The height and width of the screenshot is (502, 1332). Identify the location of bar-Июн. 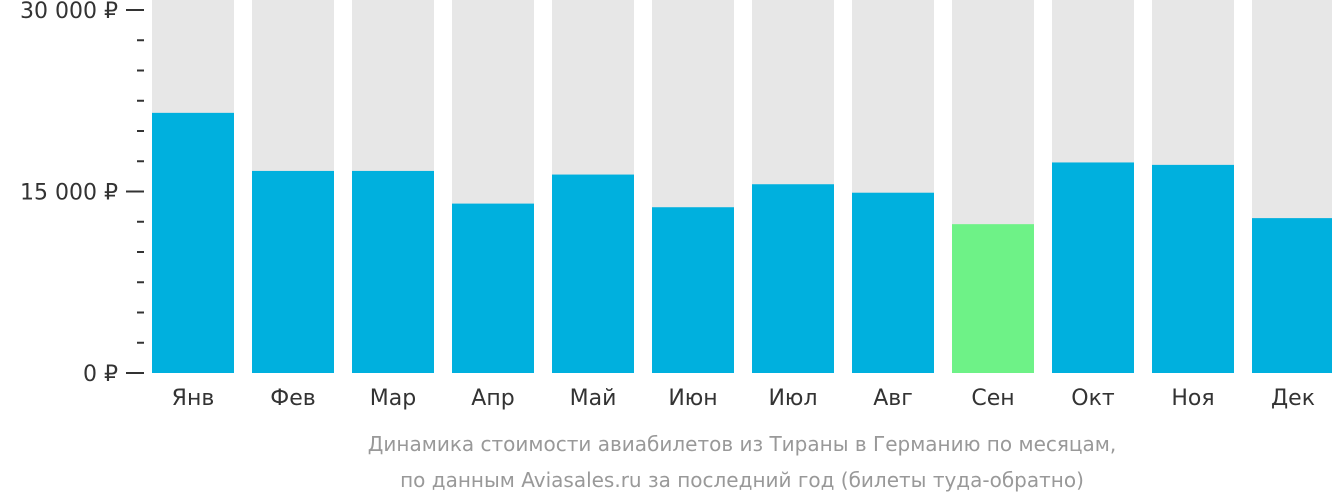
(693, 290).